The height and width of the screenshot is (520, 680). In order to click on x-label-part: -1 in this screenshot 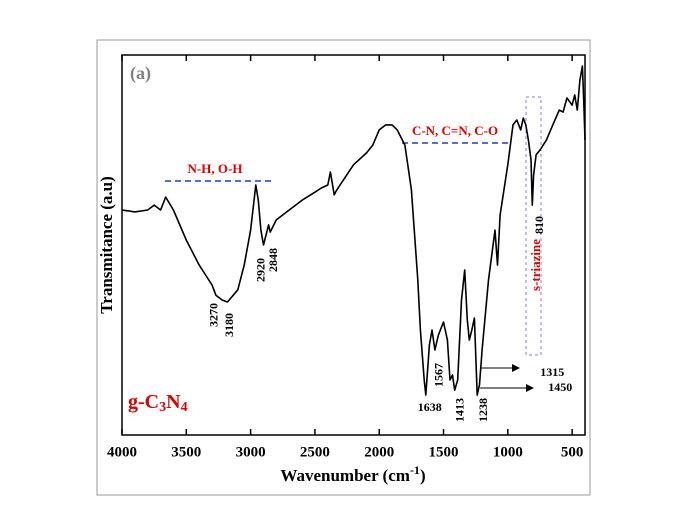, I will do `click(415, 470)`.